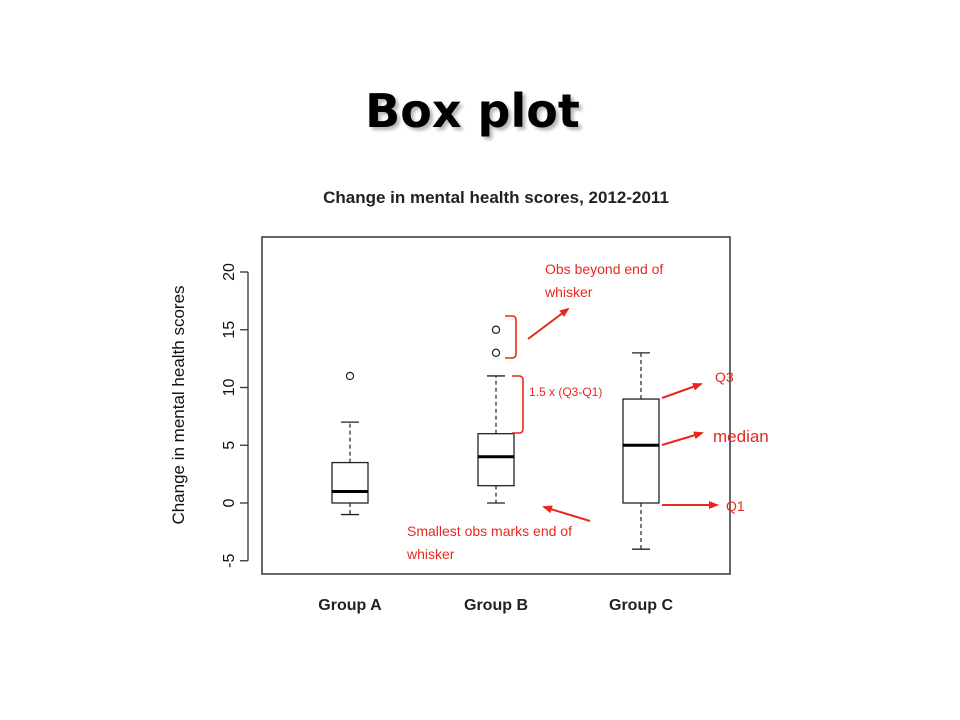 This screenshot has width=960, height=720. I want to click on iqr-brace, so click(518, 404).